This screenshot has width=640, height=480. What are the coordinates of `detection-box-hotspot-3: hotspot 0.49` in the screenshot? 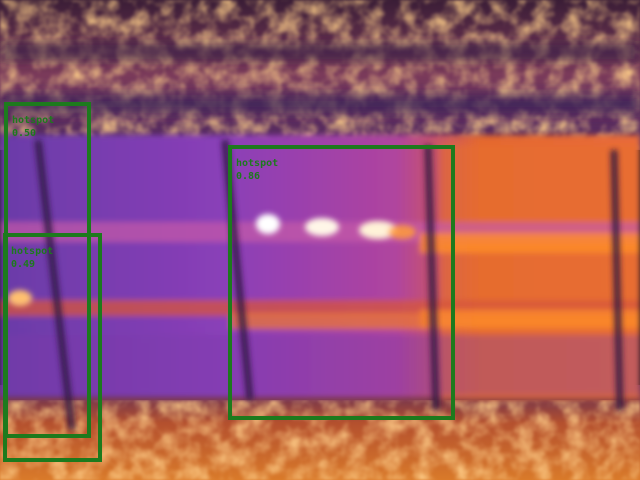 It's located at (52, 347).